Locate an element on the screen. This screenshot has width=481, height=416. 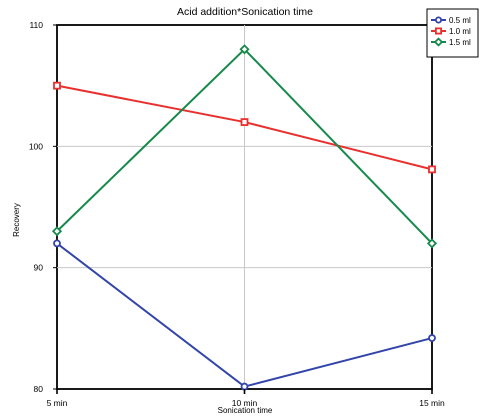
x-tick-label: 10 min is located at coordinates (245, 403).